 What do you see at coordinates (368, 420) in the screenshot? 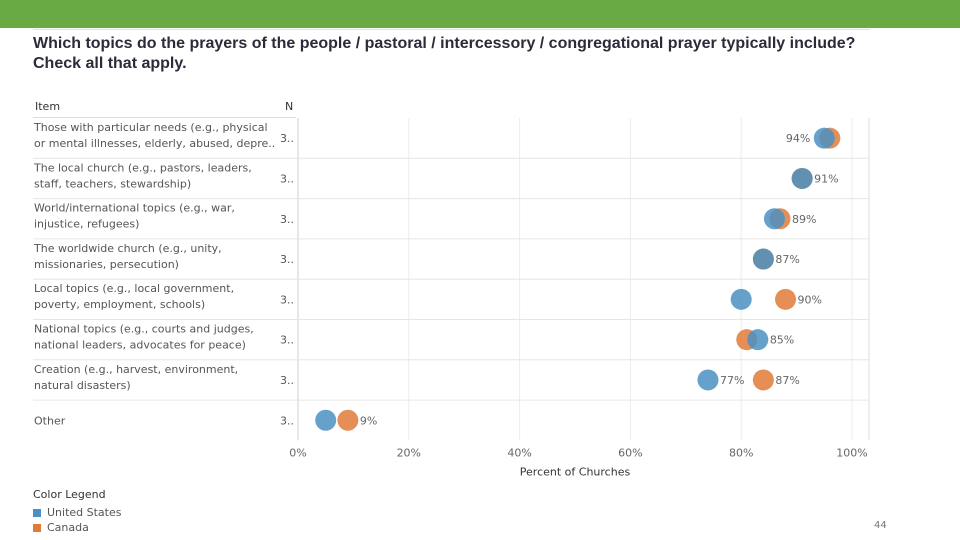
I see `data-label: 9%` at bounding box center [368, 420].